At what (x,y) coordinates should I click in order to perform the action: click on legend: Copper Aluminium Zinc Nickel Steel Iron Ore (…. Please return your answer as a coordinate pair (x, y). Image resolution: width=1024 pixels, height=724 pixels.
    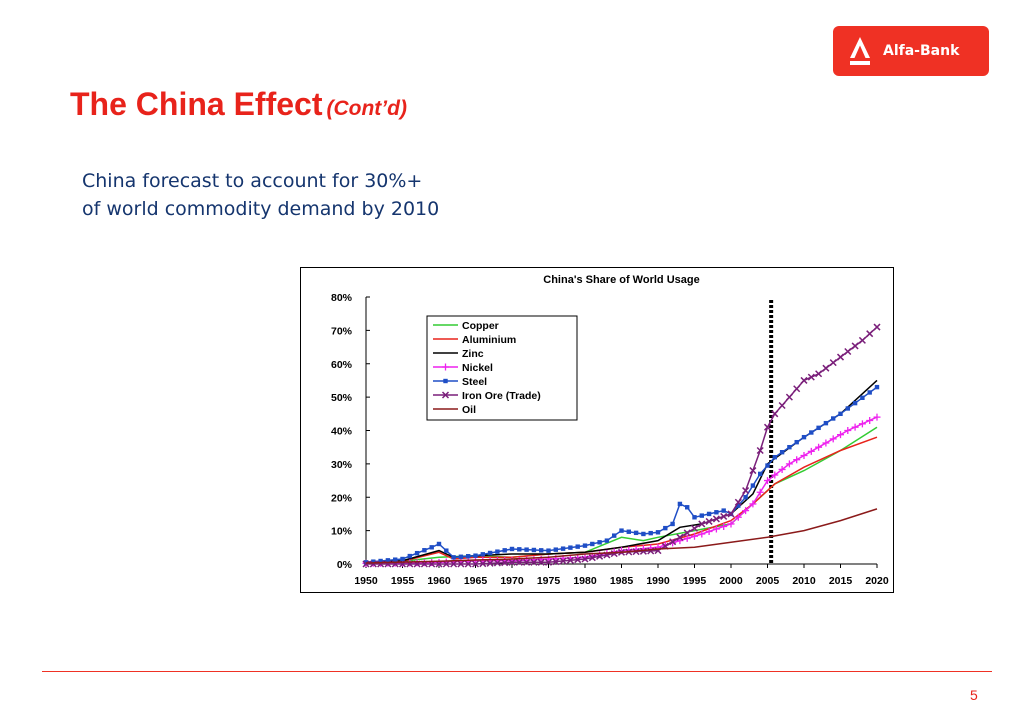
    Looking at the image, I should click on (502, 368).